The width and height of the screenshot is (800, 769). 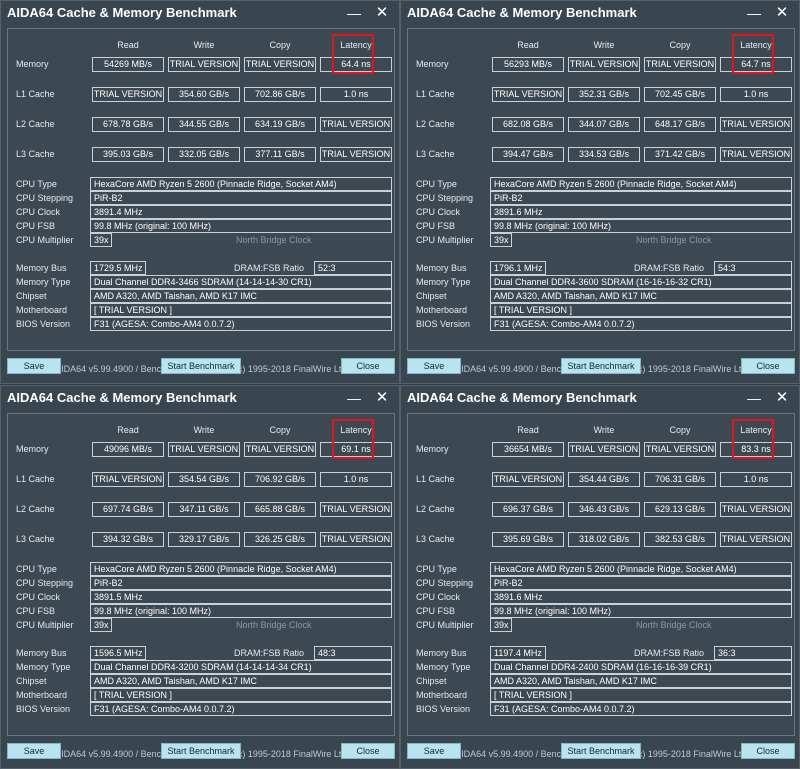 What do you see at coordinates (32, 64) in the screenshot?
I see `row-label: Memory` at bounding box center [32, 64].